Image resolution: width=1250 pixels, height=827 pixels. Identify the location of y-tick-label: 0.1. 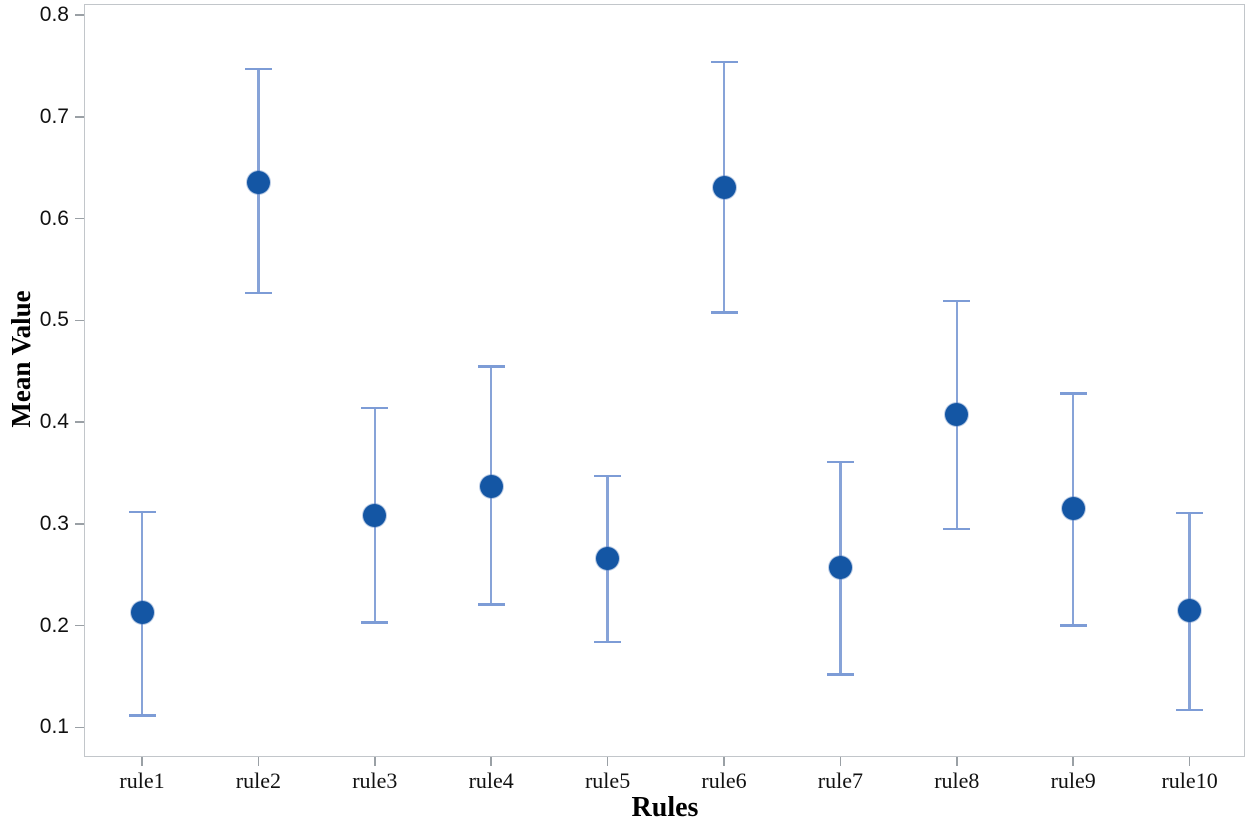
(54, 727).